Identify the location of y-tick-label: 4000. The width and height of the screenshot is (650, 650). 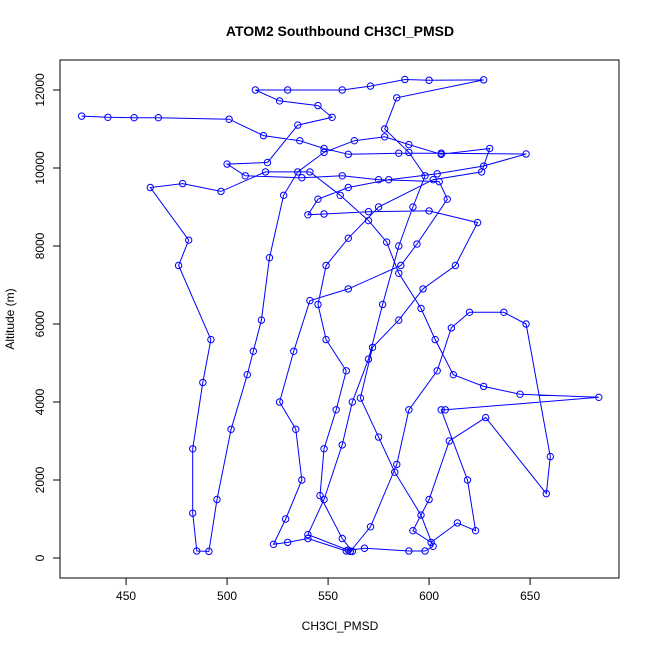
(40, 401).